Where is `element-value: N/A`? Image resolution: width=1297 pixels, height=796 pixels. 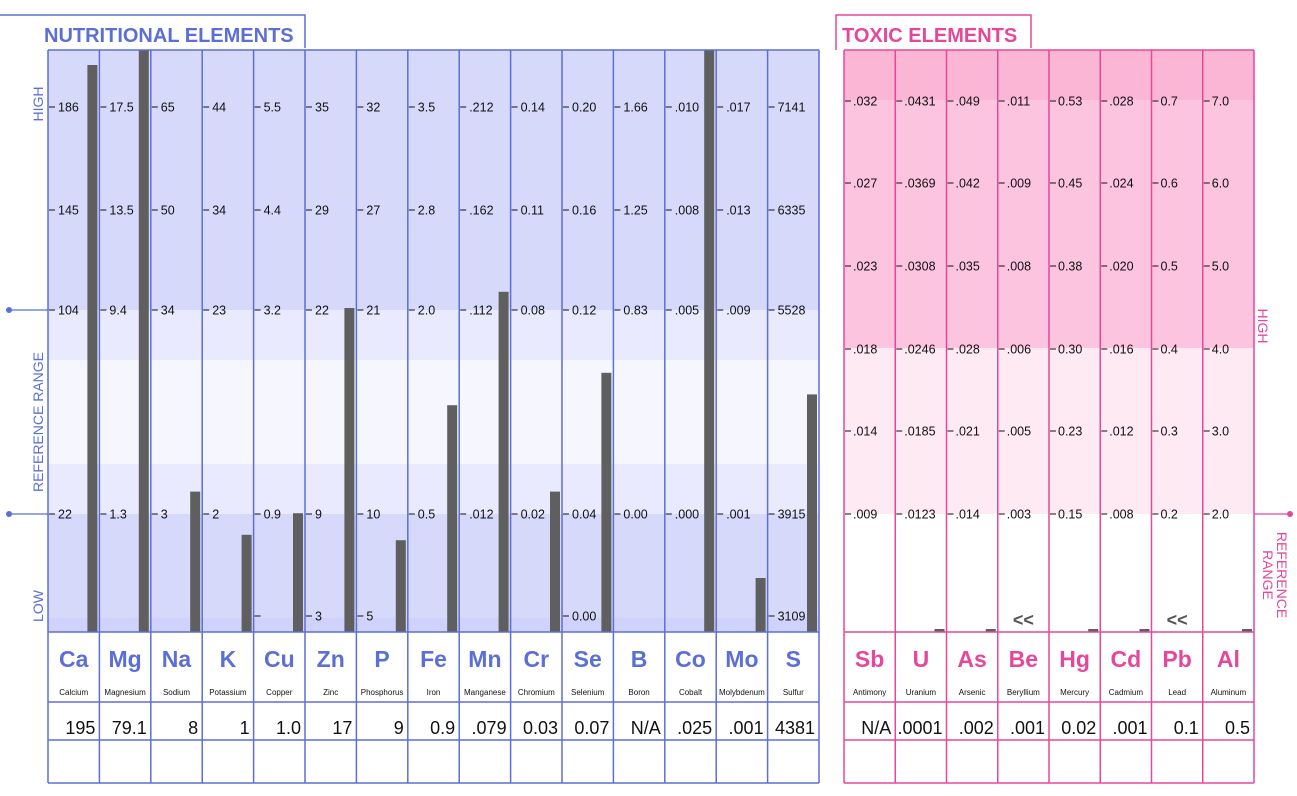
element-value: N/A is located at coordinates (646, 728).